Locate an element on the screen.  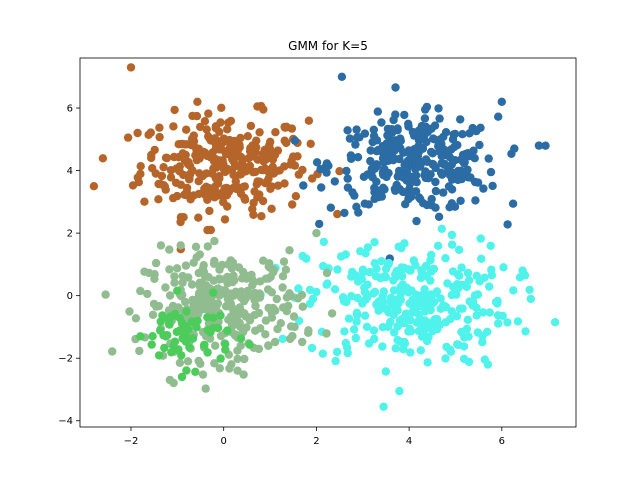
x-tick-label: 6 is located at coordinates (502, 441).